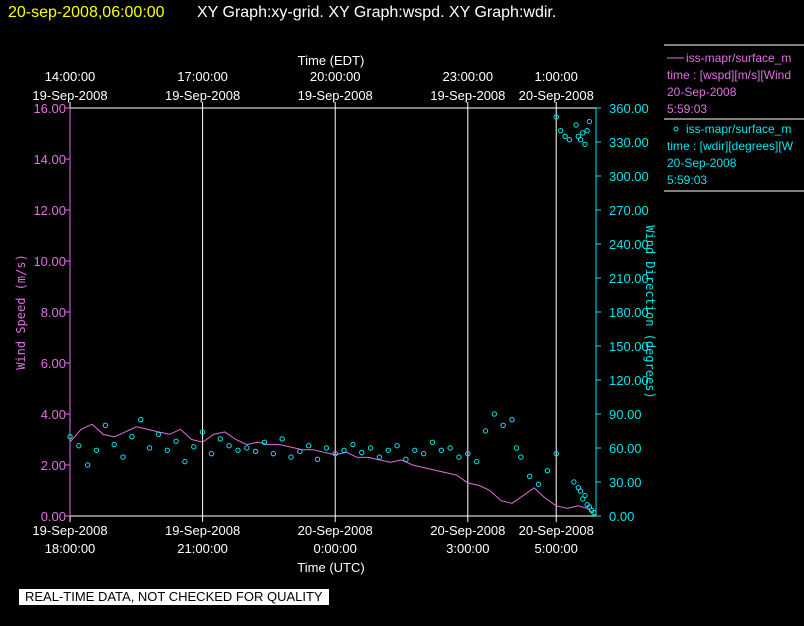  What do you see at coordinates (629, 210) in the screenshot?
I see `right-tick-label: 270.00` at bounding box center [629, 210].